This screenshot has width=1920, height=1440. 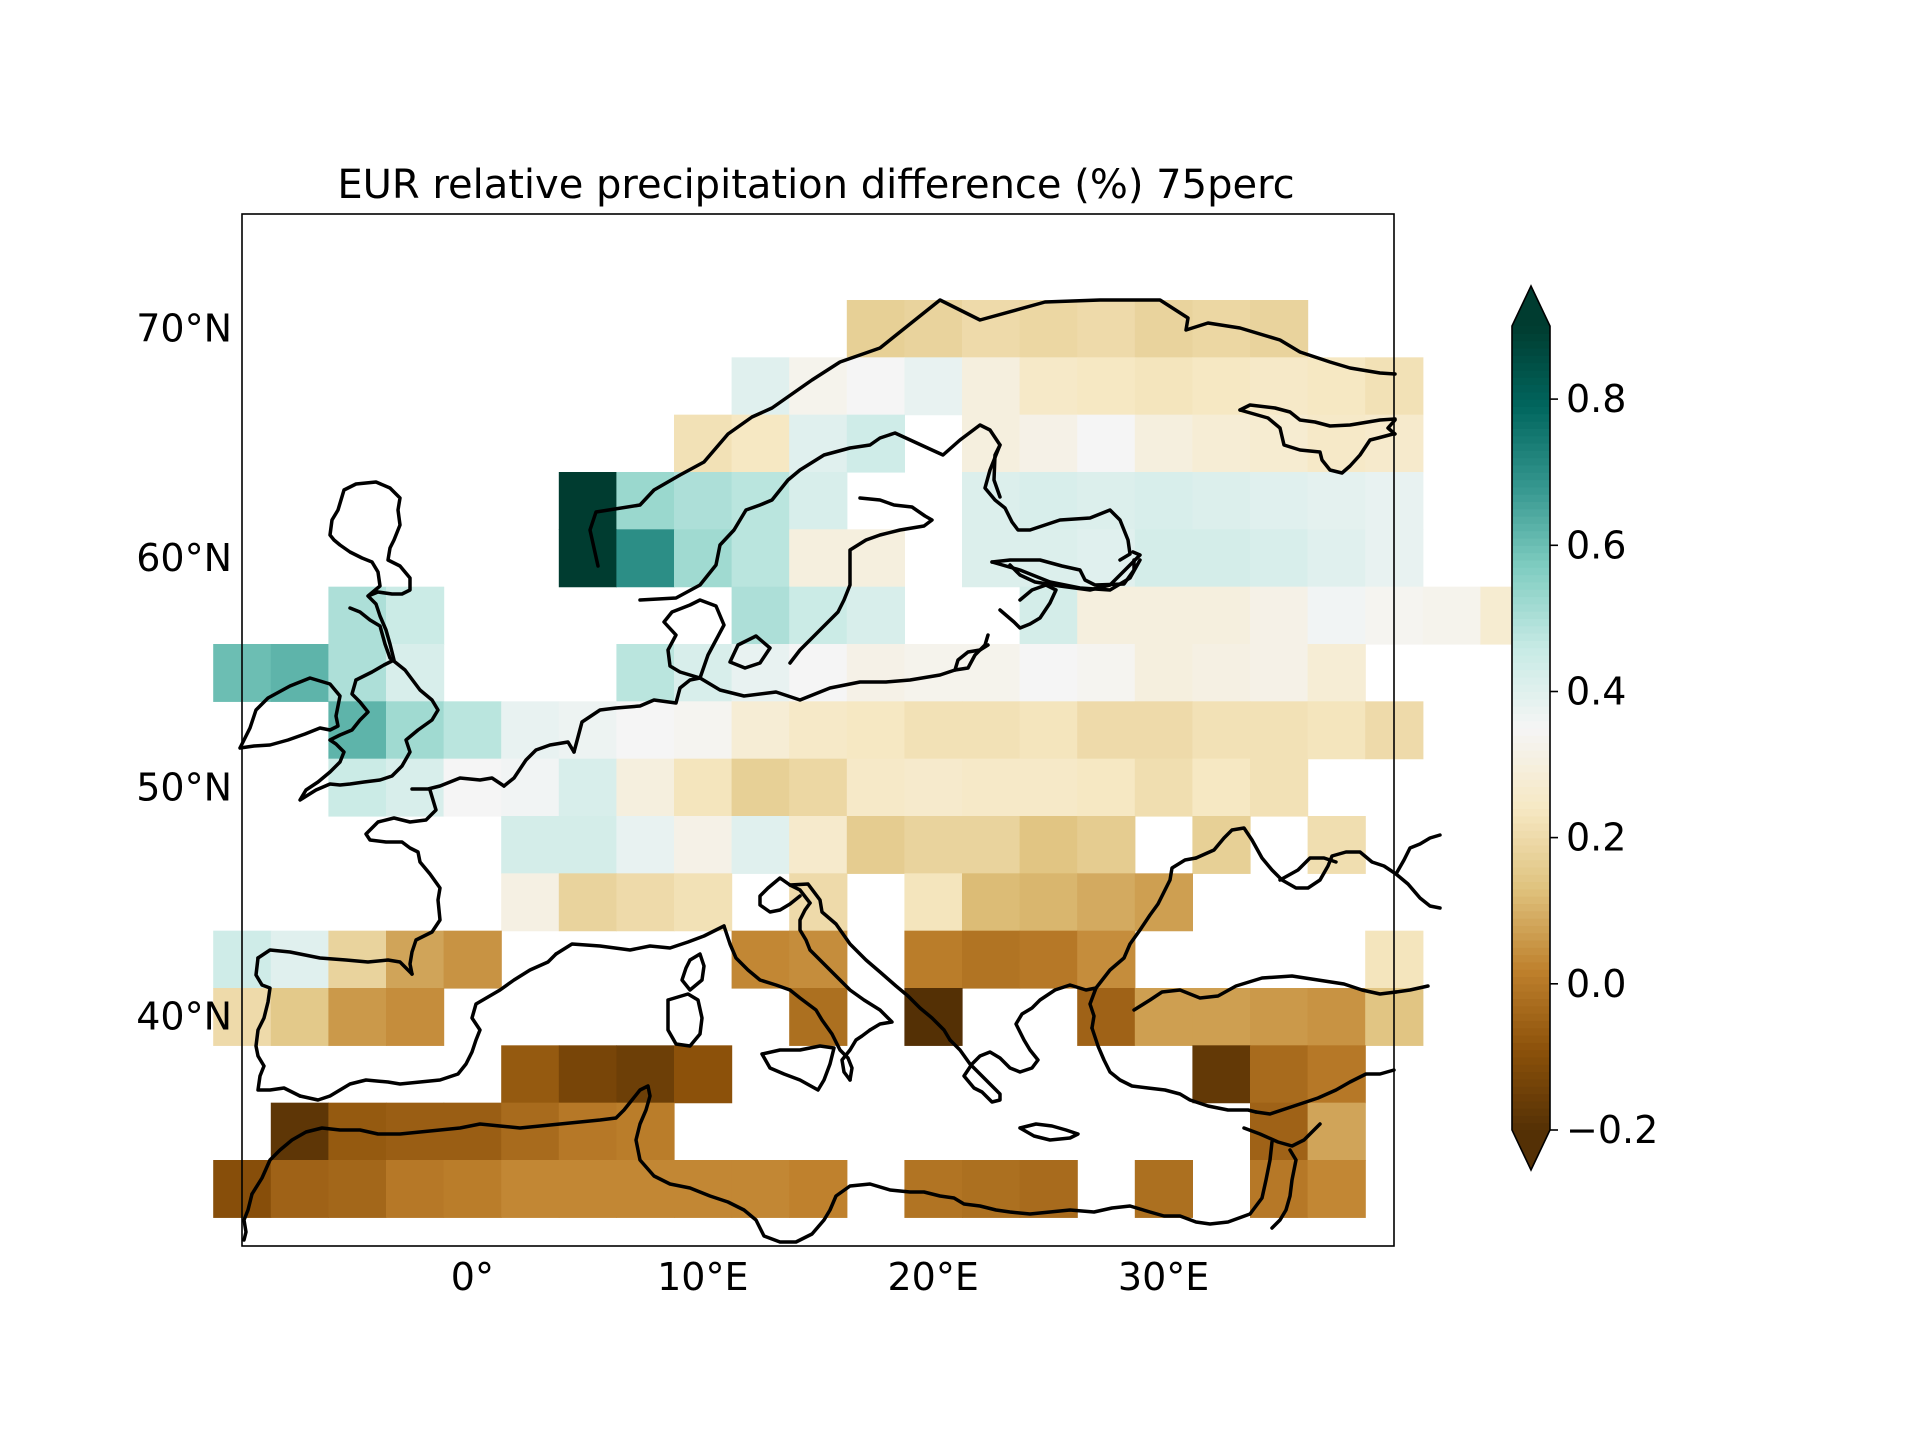 I want to click on colorbar: −0.2 0.0 0.2 0.4 0.6 0.8, so click(x=1584, y=728).